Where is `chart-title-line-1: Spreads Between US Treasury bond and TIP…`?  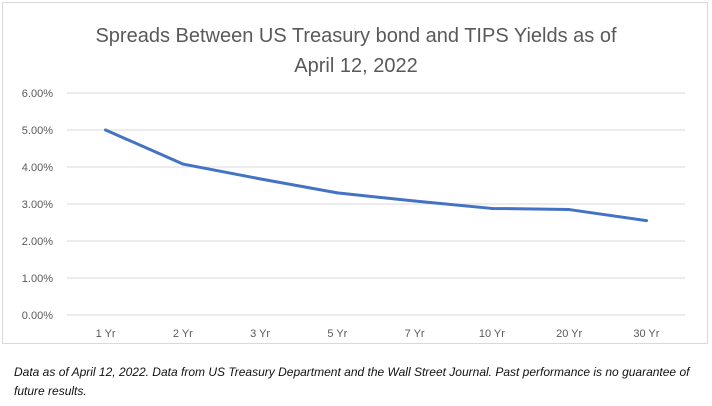 chart-title-line-1: Spreads Between US Treasury bond and TIP… is located at coordinates (356, 36).